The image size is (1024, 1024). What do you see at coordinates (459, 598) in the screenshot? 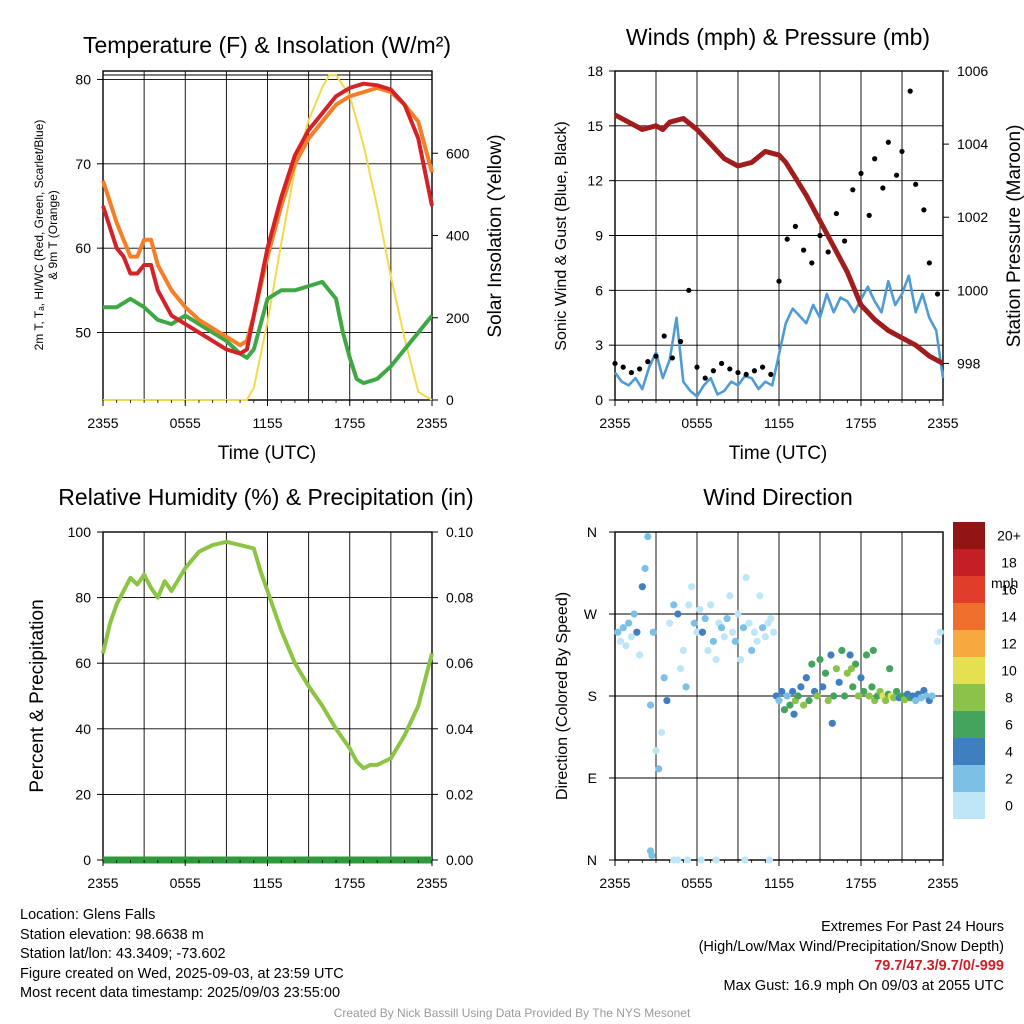
I see `humidity-y2tick-label: 0.08` at bounding box center [459, 598].